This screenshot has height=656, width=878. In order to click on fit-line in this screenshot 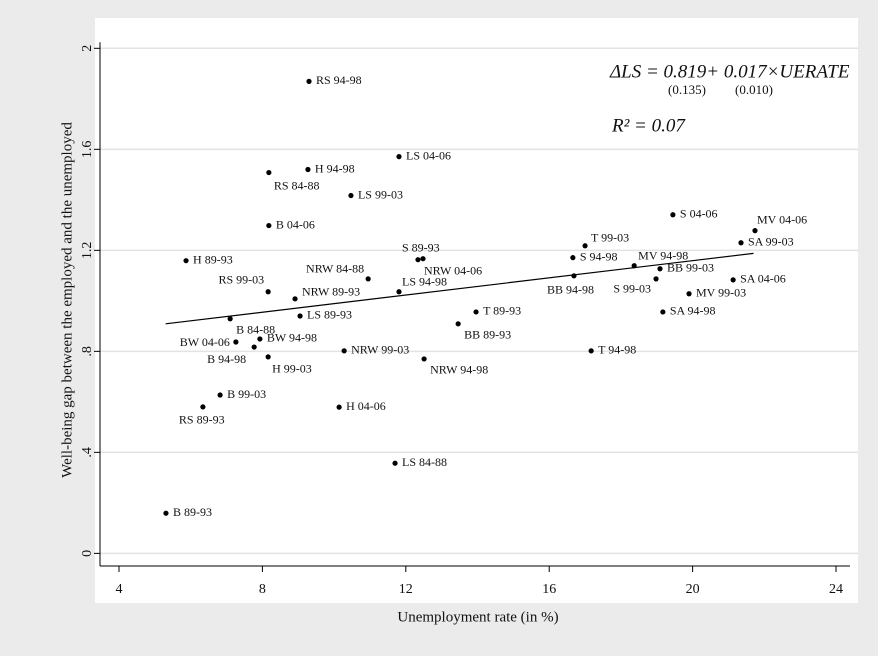, I will do `click(459, 288)`.